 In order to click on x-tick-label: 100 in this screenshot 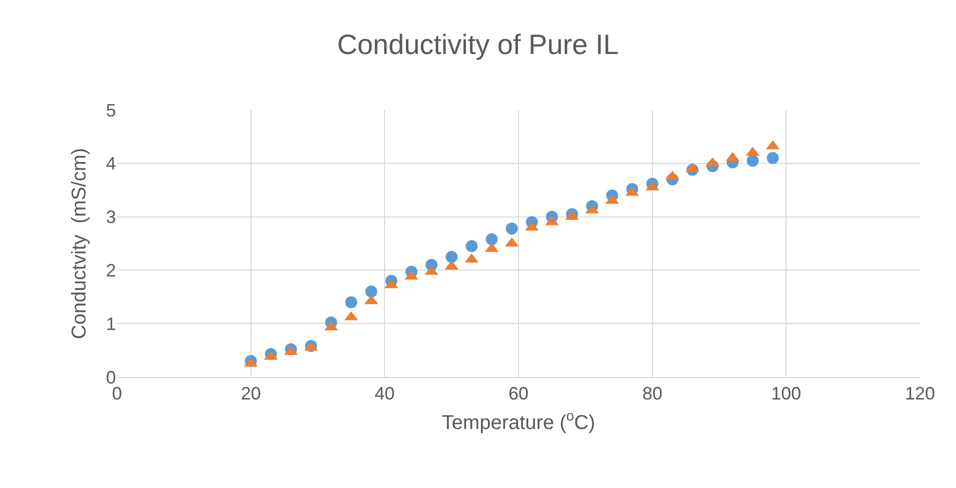, I will do `click(786, 394)`.